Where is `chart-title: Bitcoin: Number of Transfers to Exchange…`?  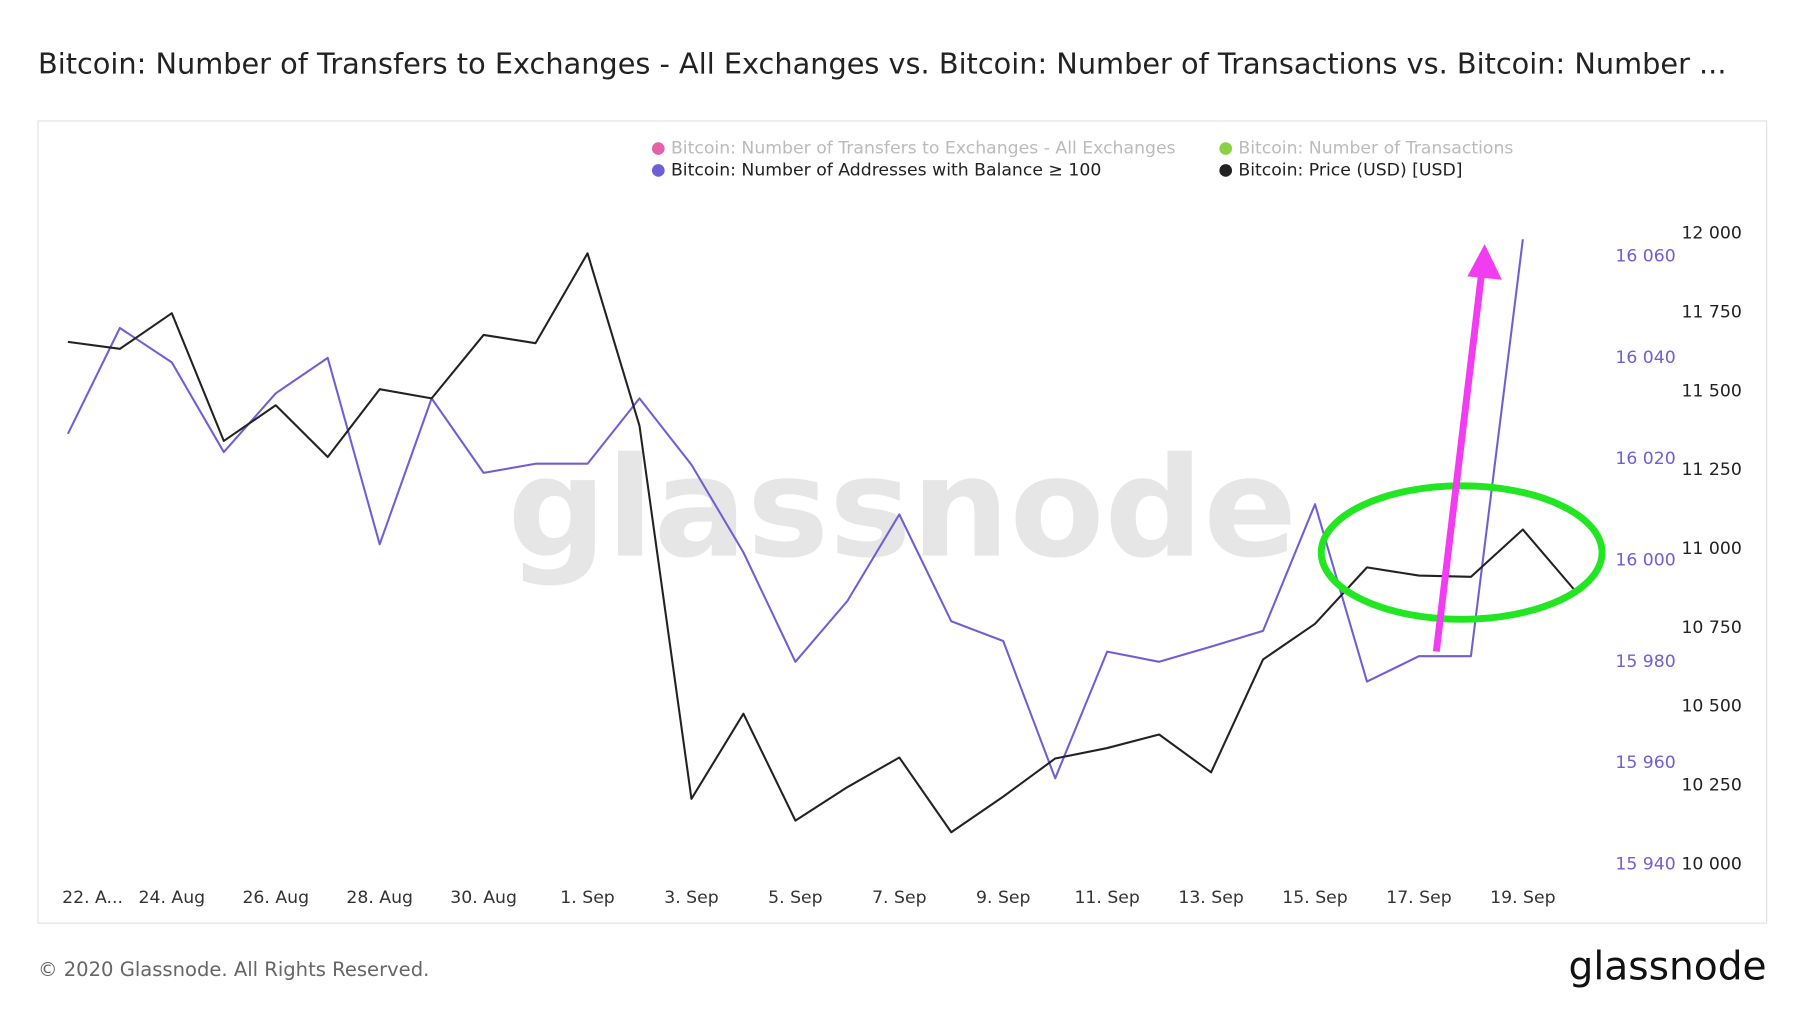 chart-title: Bitcoin: Number of Transfers to Exchange… is located at coordinates (882, 64).